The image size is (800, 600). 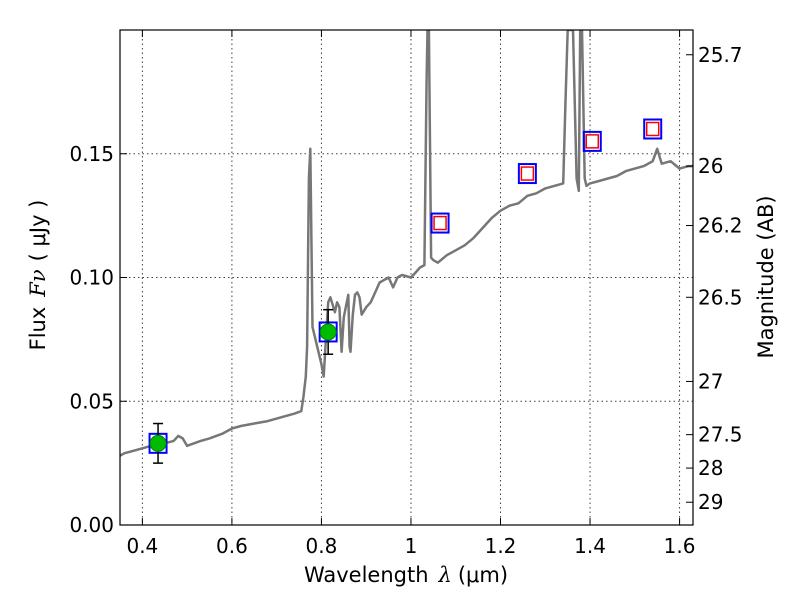 What do you see at coordinates (232, 546) in the screenshot?
I see `x-tick-label: 0.6` at bounding box center [232, 546].